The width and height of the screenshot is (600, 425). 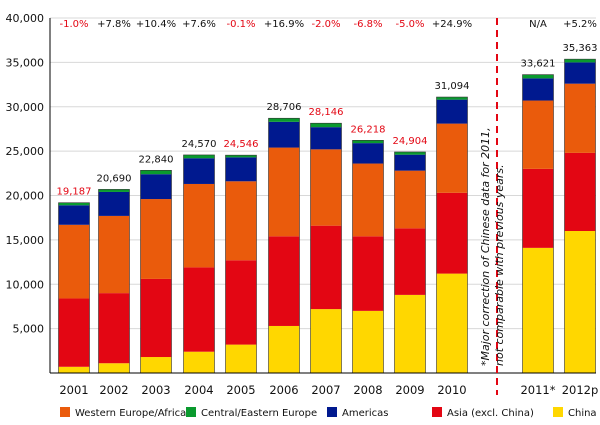 What do you see at coordinates (325, 24) in the screenshot?
I see `growth-label: -2.0%` at bounding box center [325, 24].